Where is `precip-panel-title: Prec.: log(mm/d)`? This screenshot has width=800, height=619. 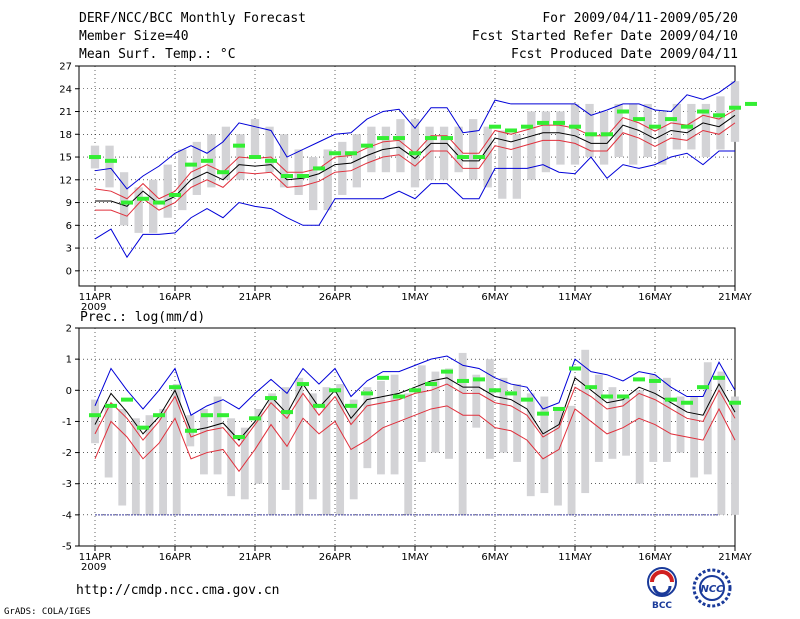
precip-panel-title: Prec.: log(mm/d) is located at coordinates (143, 317).